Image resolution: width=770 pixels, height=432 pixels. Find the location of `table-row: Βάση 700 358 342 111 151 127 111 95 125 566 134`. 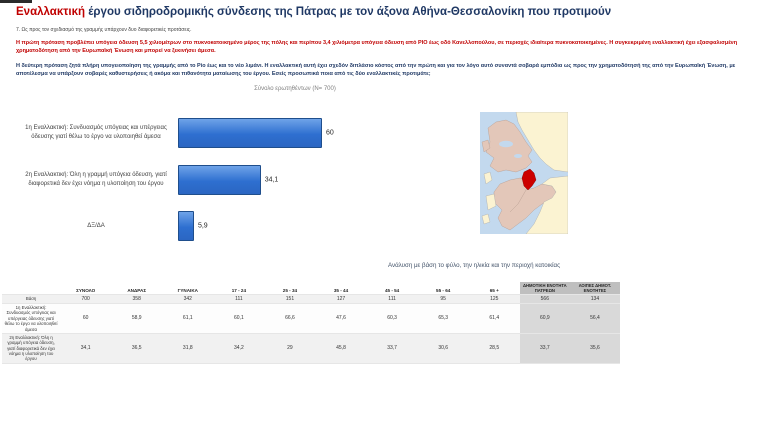

table-row: Βάση 700 358 342 111 151 127 111 95 125 566 134 is located at coordinates (311, 299).